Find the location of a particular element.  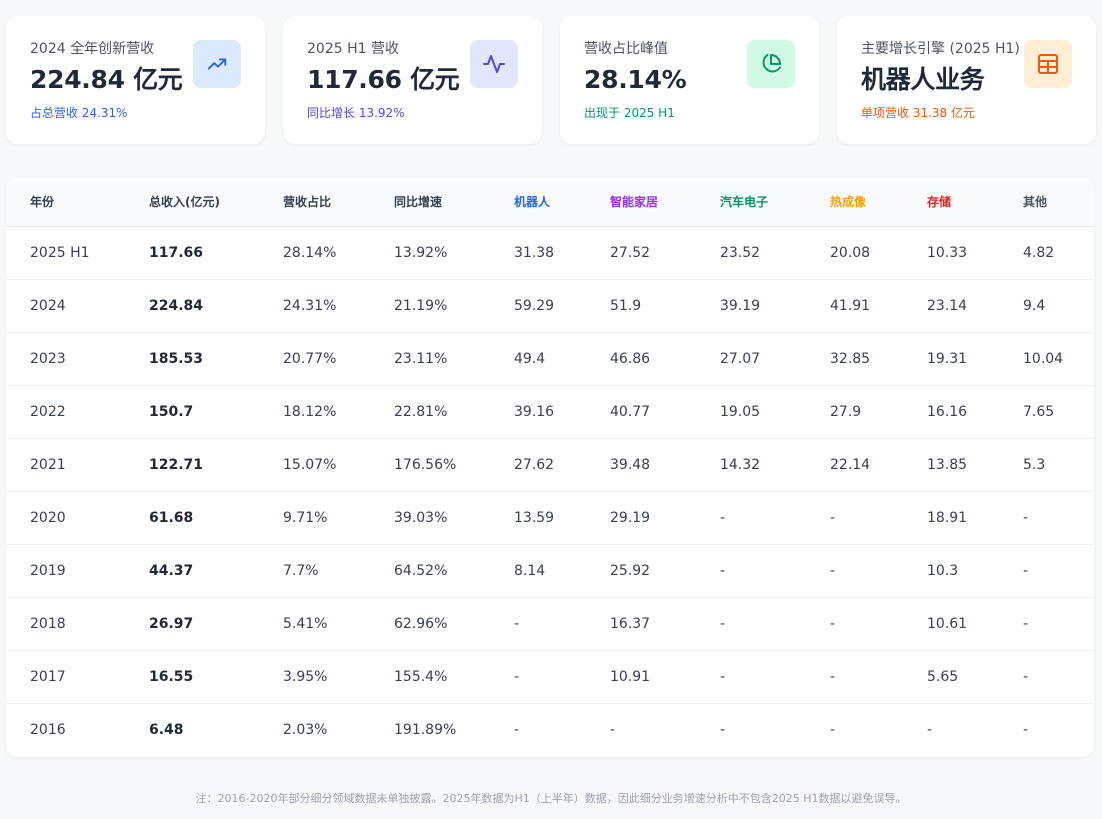

card-subtext: 同比增长 13.92% is located at coordinates (356, 113).